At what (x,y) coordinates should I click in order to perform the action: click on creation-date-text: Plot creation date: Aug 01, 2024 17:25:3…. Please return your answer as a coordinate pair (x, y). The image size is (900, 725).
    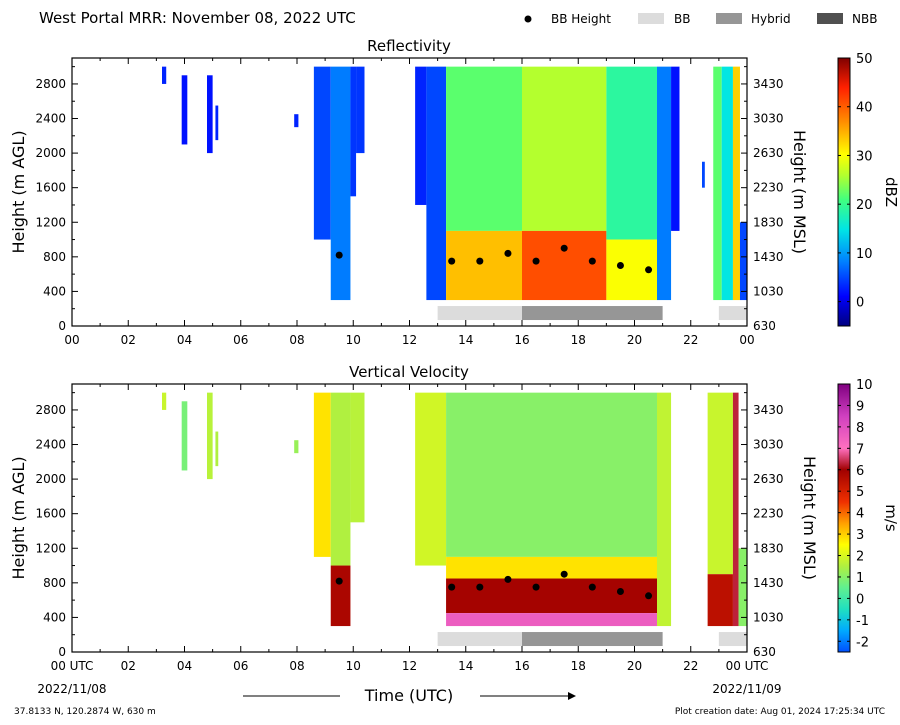
    Looking at the image, I should click on (780, 712).